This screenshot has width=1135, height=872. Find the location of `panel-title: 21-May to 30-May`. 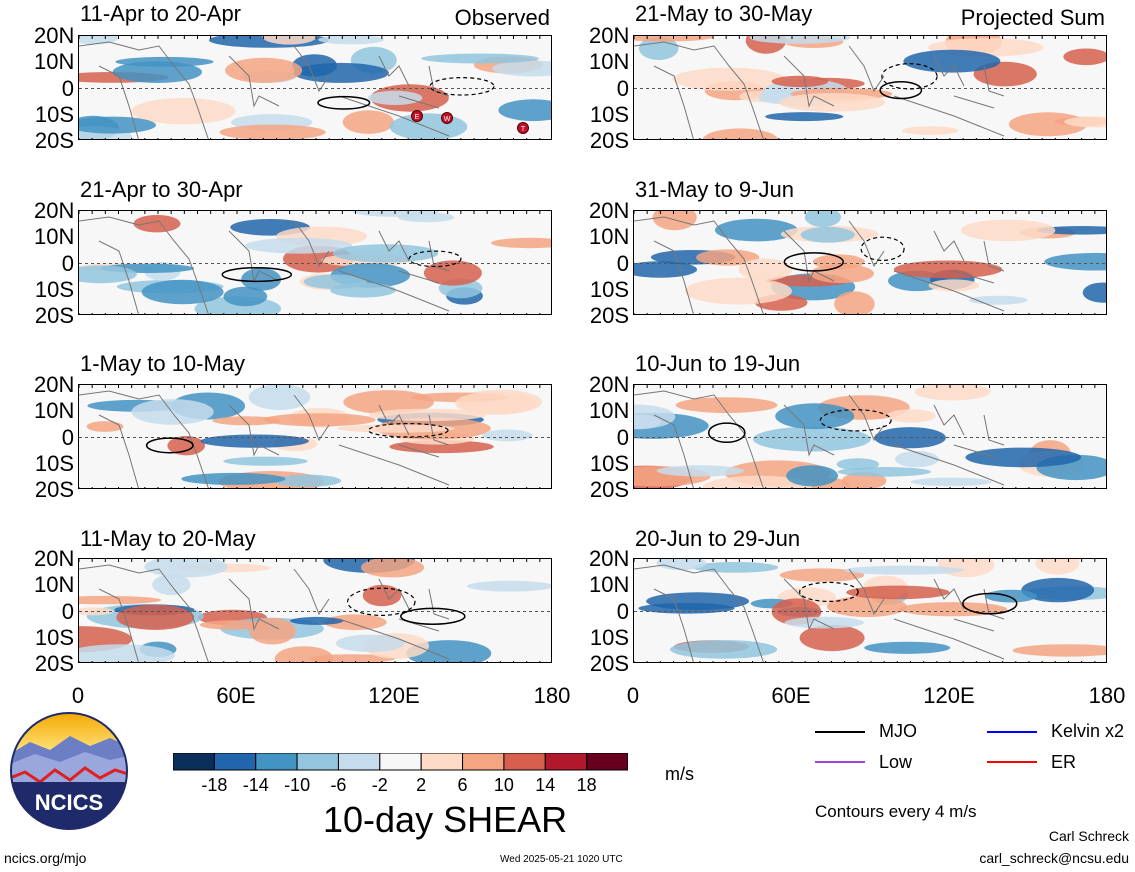

panel-title: 21-May to 30-May is located at coordinates (724, 13).